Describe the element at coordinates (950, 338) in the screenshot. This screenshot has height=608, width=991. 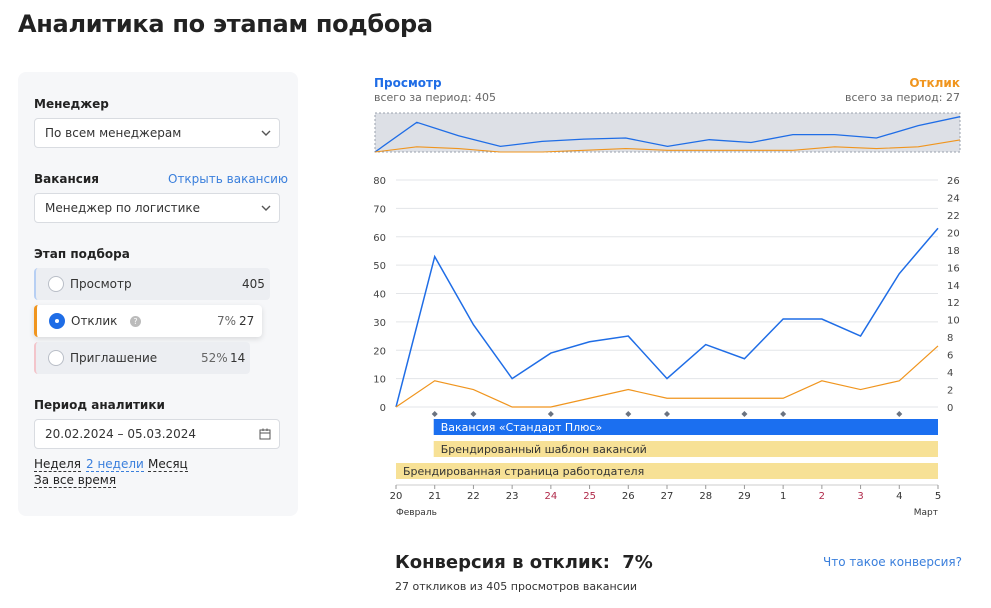
I see `y-right-tick-label: 8` at that location.